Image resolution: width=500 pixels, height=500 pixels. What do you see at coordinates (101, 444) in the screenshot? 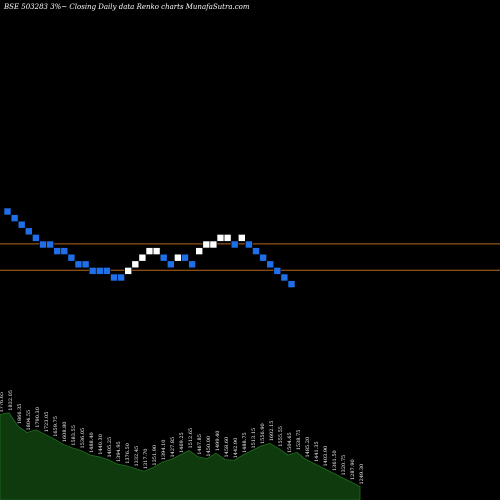
I see `volume-label: 1440.30` at bounding box center [101, 444].